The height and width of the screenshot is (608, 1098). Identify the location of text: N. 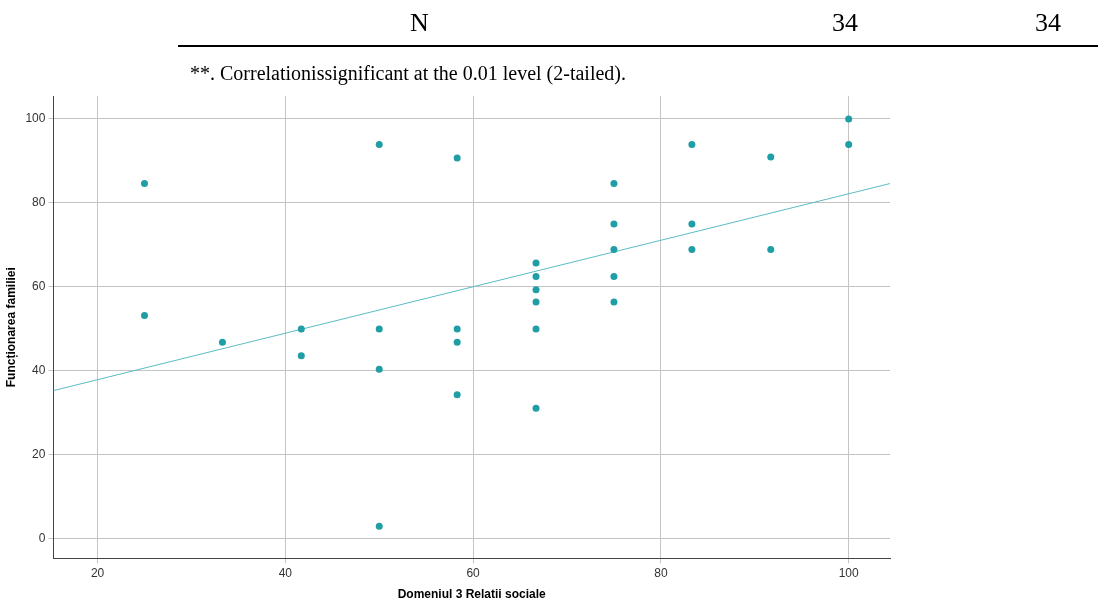
(419, 23).